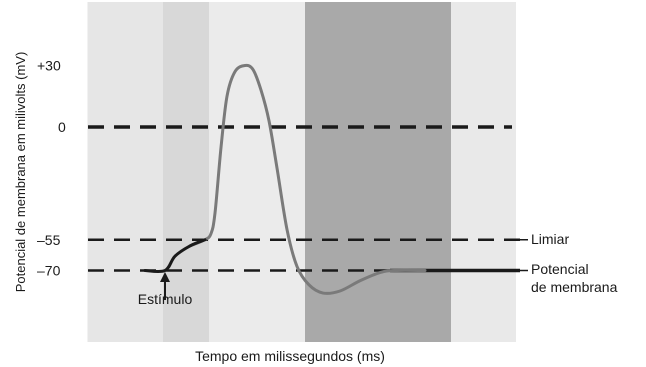 The height and width of the screenshot is (367, 646). I want to click on y-tick-label-1: 0, so click(62, 127).